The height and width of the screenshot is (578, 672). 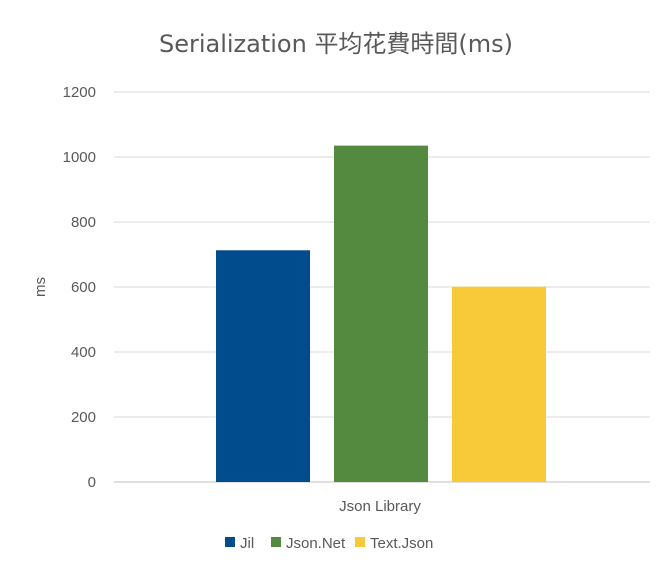 I want to click on x-category-label: Json Library, so click(x=380, y=506).